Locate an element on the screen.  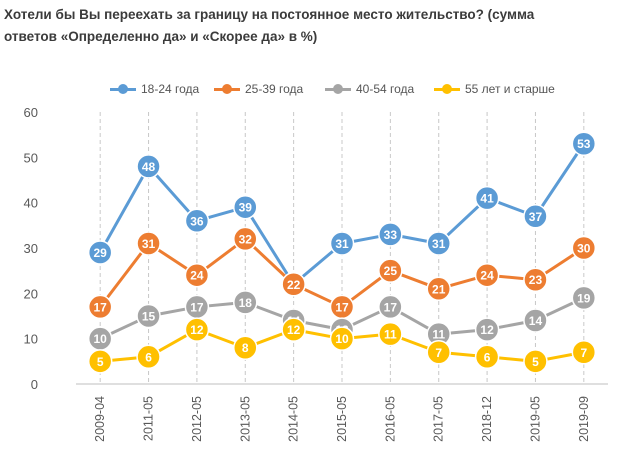
x-tick-label: 2018-12 is located at coordinates (487, 419).